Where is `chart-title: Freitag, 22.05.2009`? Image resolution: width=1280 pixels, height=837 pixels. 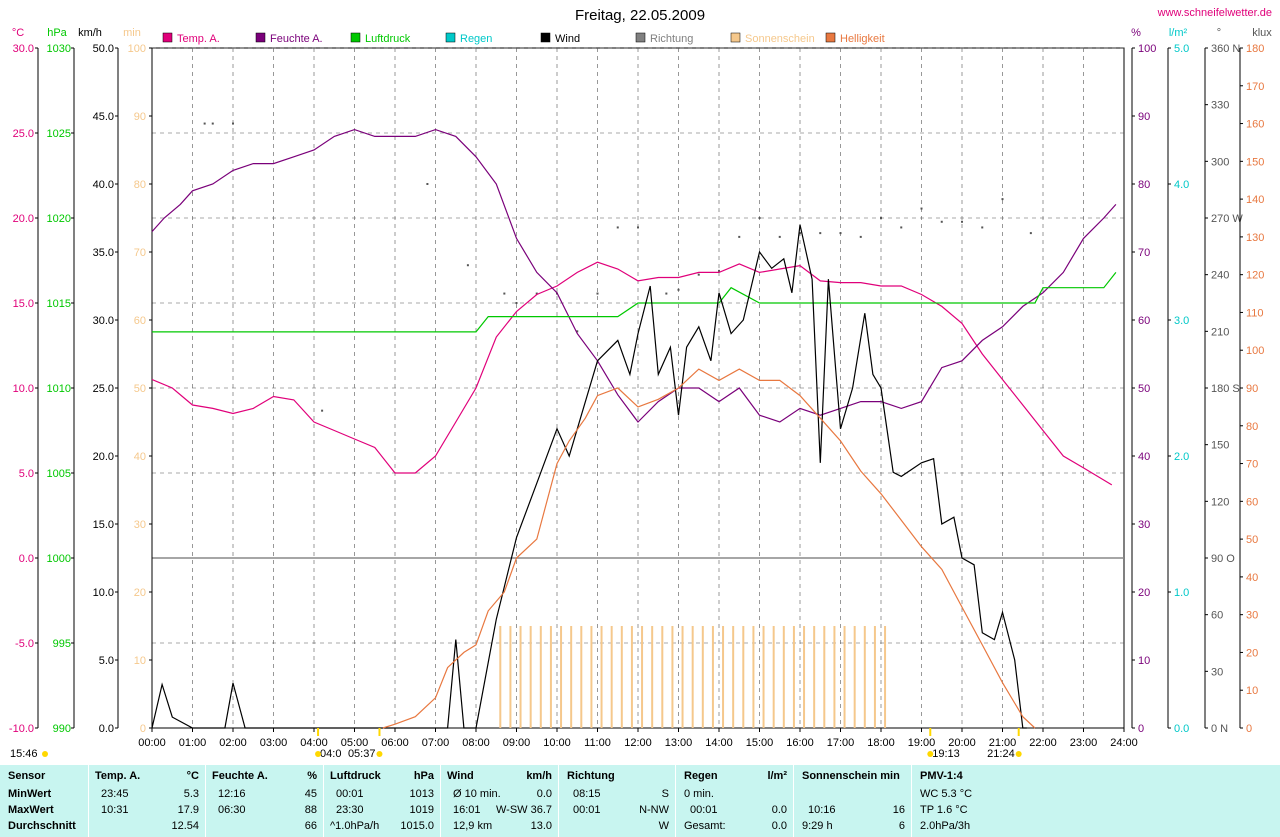 chart-title: Freitag, 22.05.2009 is located at coordinates (640, 15).